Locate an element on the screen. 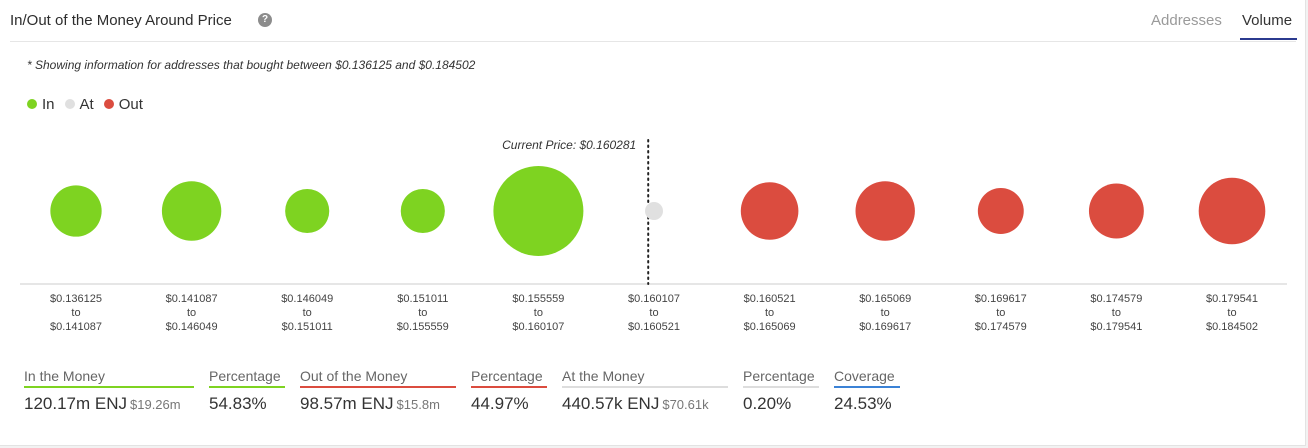 The width and height of the screenshot is (1308, 448). stat-value-out-money: 98.57m ENJ $15.8m is located at coordinates (378, 404).